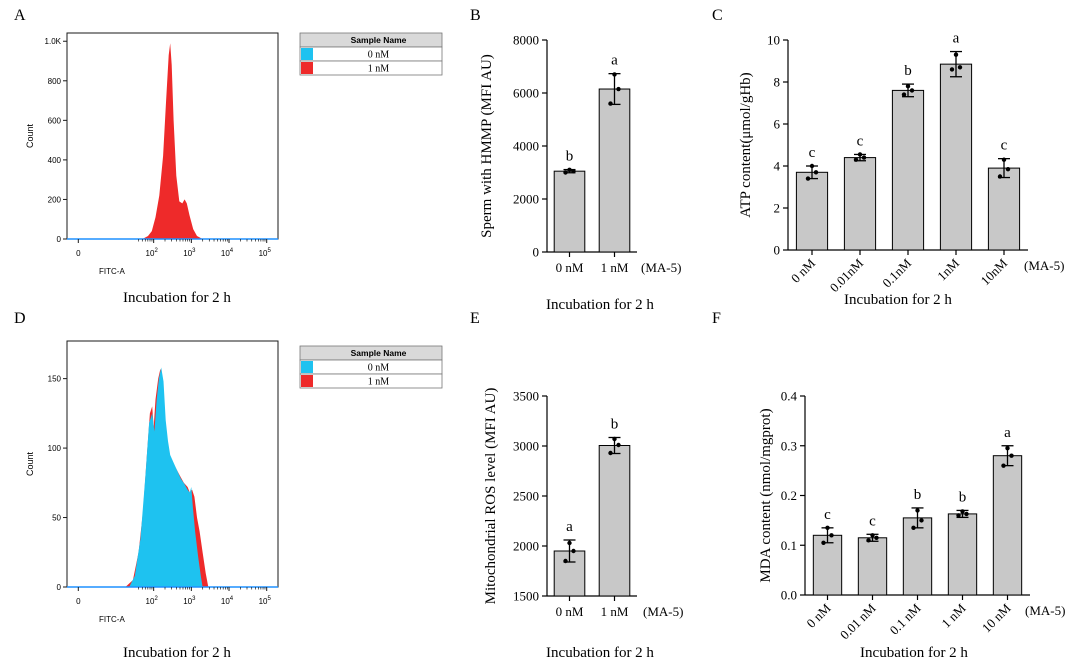  I want to click on y-axis-label: Mitochondrial ROS level (MFI AU), so click(491, 496).